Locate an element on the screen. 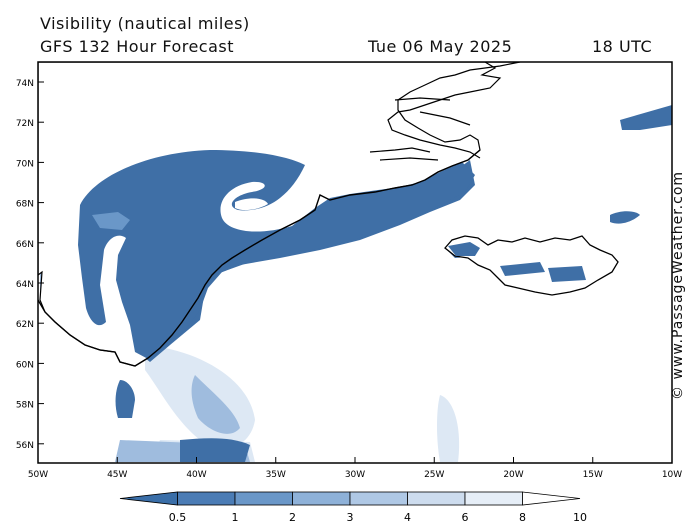 This screenshot has height=525, width=700. lon-label: 45W is located at coordinates (117, 475).